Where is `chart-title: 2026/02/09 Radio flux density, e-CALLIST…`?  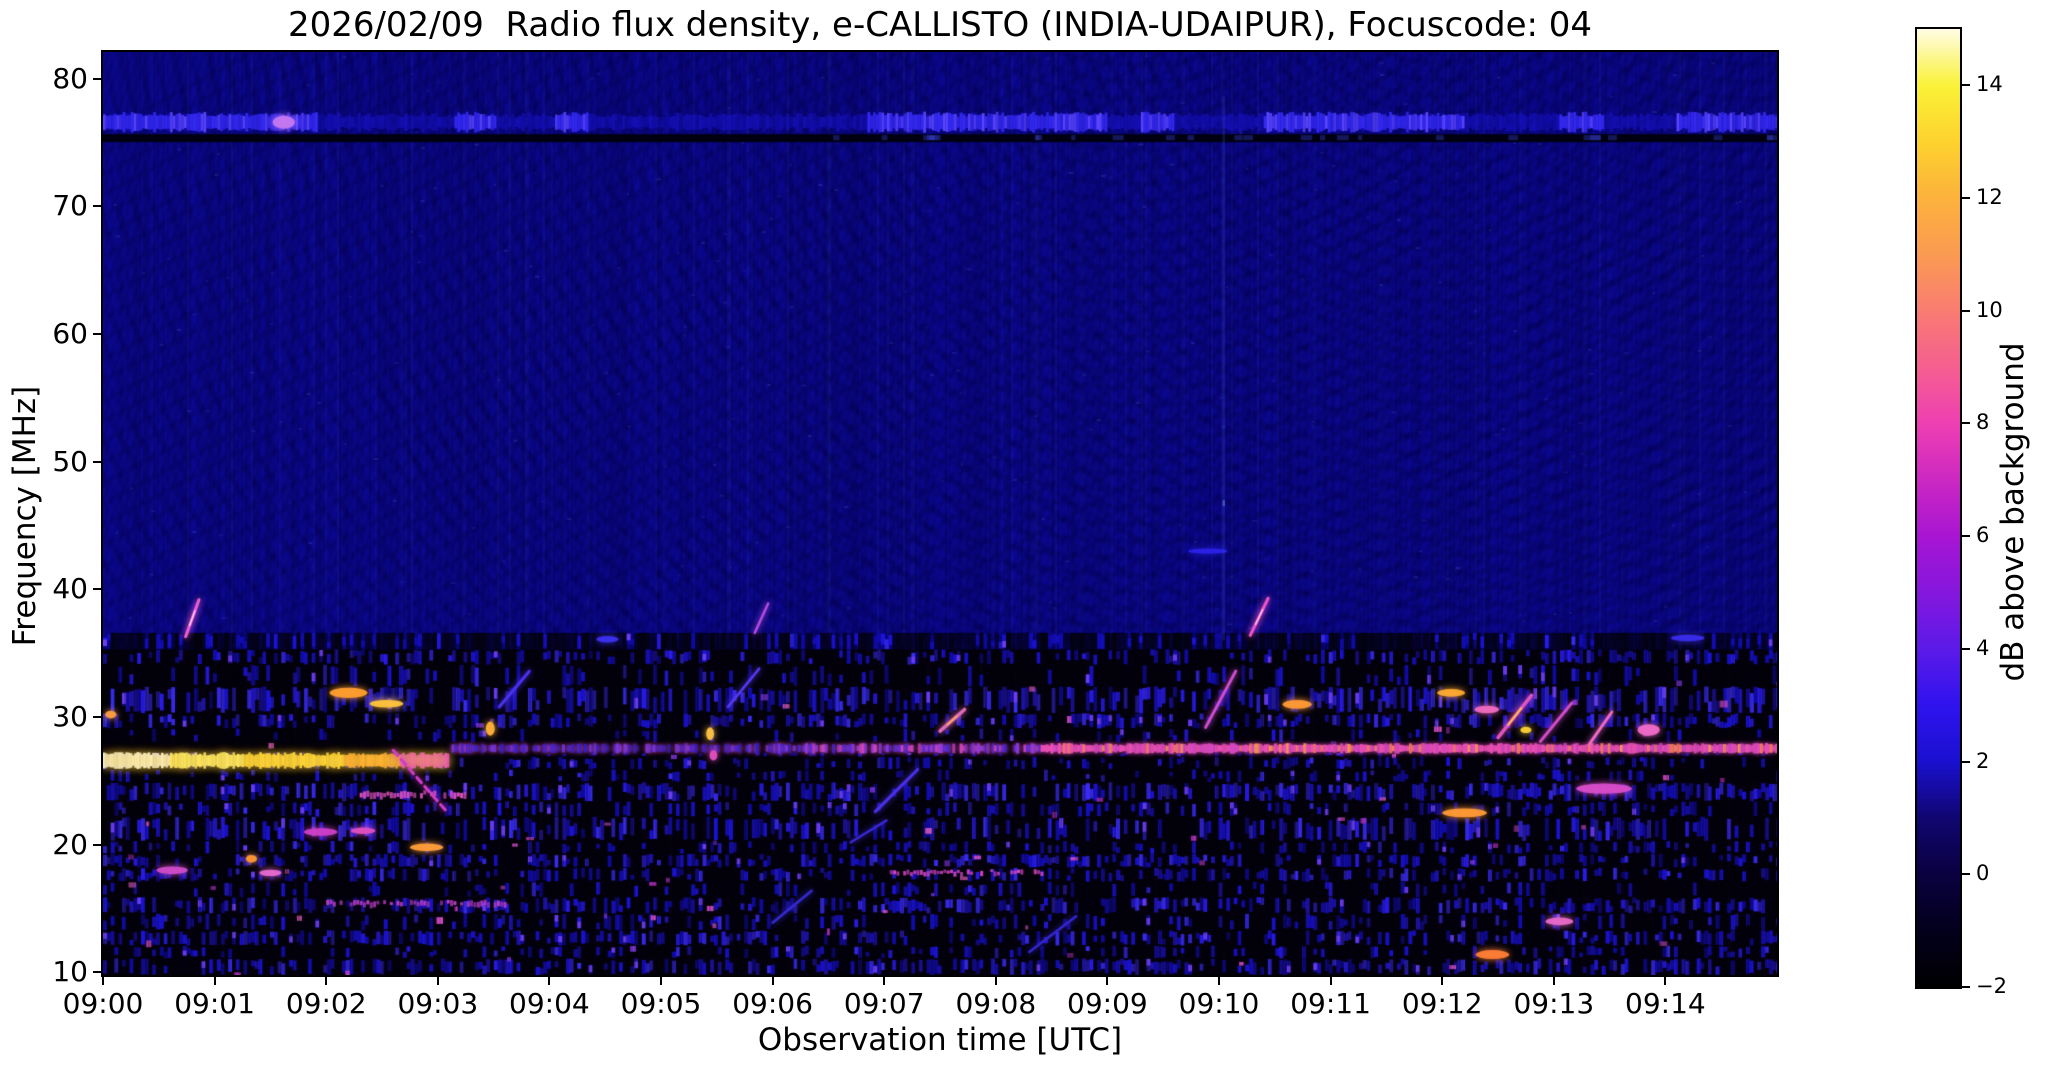 chart-title: 2026/02/09 Radio flux density, e-CALLIST… is located at coordinates (940, 25).